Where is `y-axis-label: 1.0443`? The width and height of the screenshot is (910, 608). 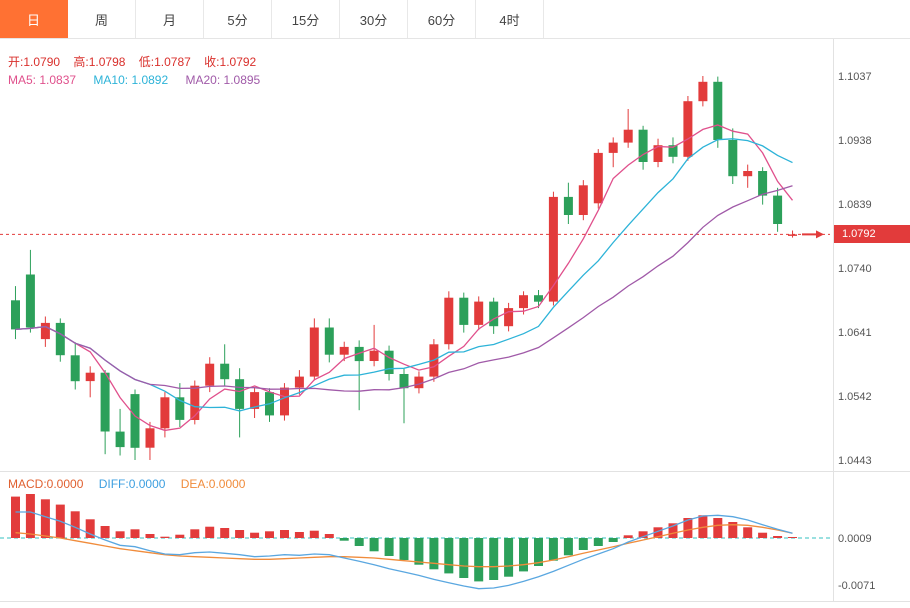 y-axis-label: 1.0443 is located at coordinates (855, 461).